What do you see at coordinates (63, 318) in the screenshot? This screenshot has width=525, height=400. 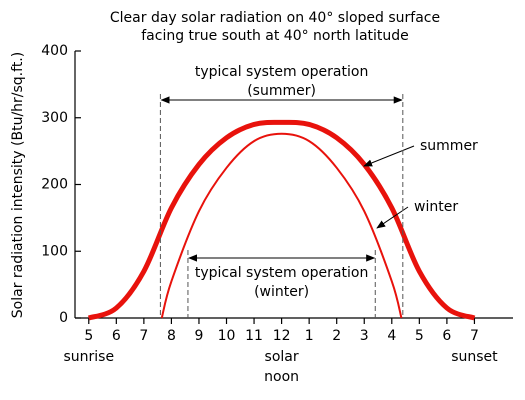 I see `y-tick-label: 0` at bounding box center [63, 318].